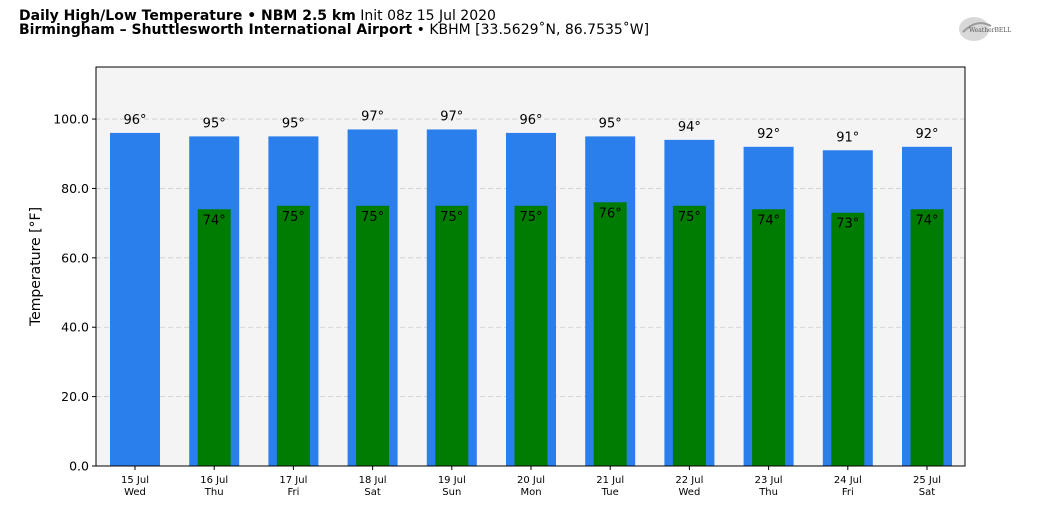 The image size is (1040, 516). What do you see at coordinates (135, 480) in the screenshot?
I see `x-tick-date-label: 15 Jul` at bounding box center [135, 480].